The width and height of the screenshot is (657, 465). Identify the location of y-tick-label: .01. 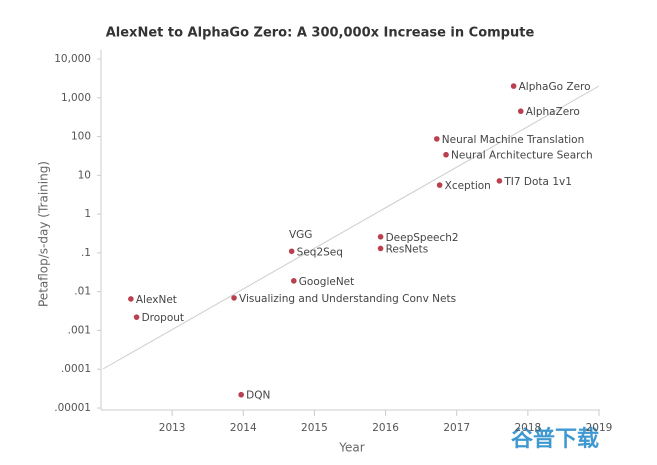
(82, 292).